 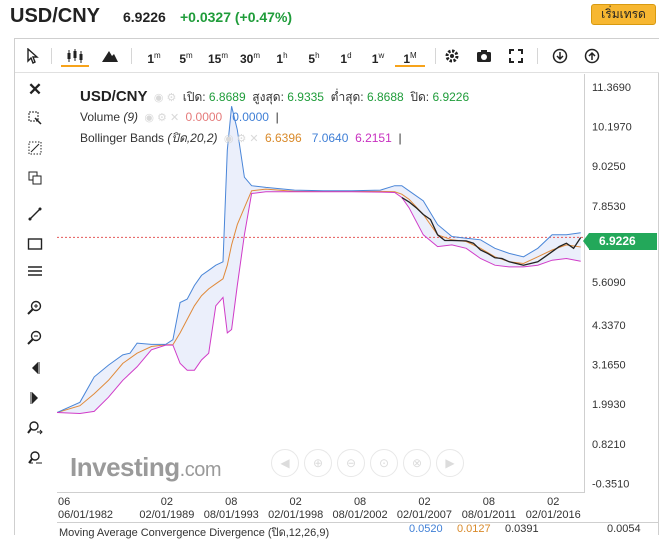 What do you see at coordinates (491, 231) in the screenshot?
I see `price-line` at bounding box center [491, 231].